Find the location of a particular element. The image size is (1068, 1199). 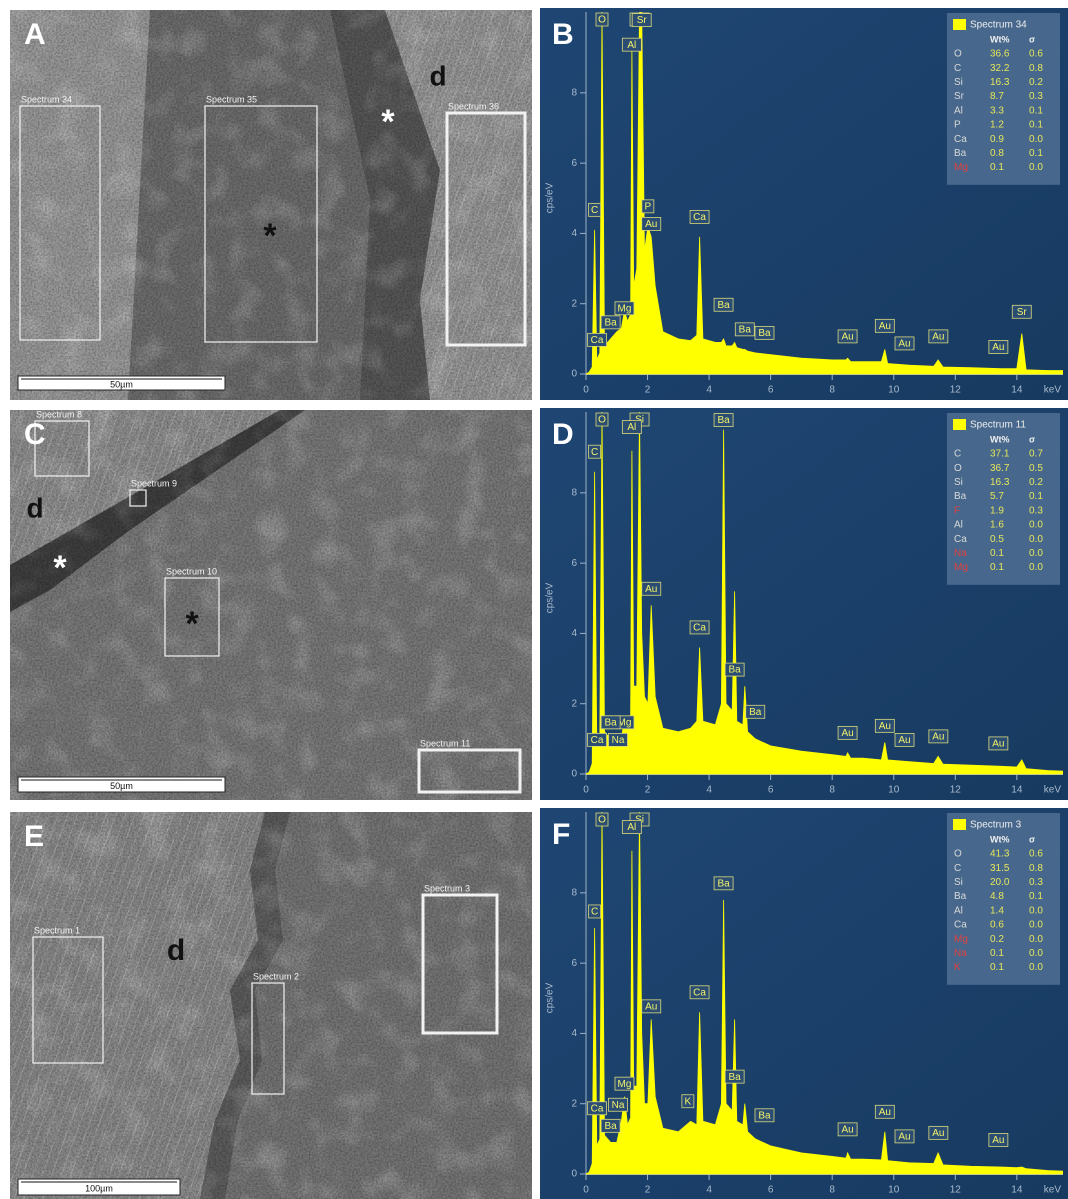

scale-bar-label: 50µm is located at coordinates (121, 786).